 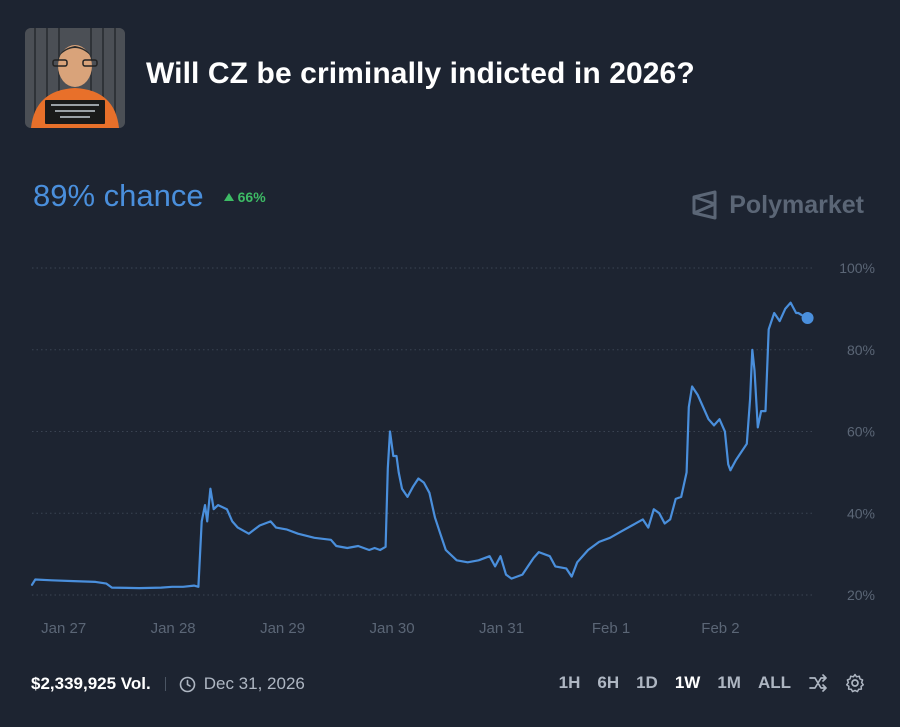 What do you see at coordinates (187, 684) in the screenshot?
I see `clock-icon` at bounding box center [187, 684].